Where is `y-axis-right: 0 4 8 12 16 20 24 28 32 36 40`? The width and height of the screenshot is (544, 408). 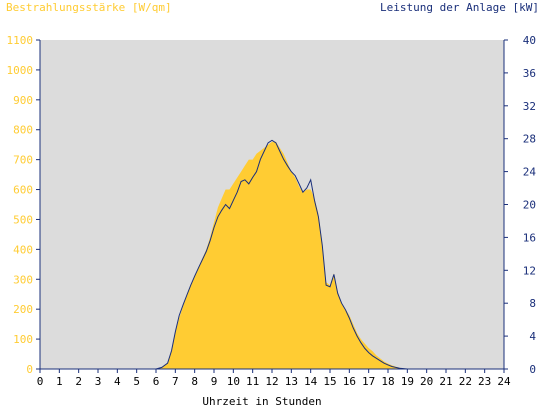 y-axis-right: 0 4 8 12 16 20 24 28 32 36 40 is located at coordinates (520, 205).